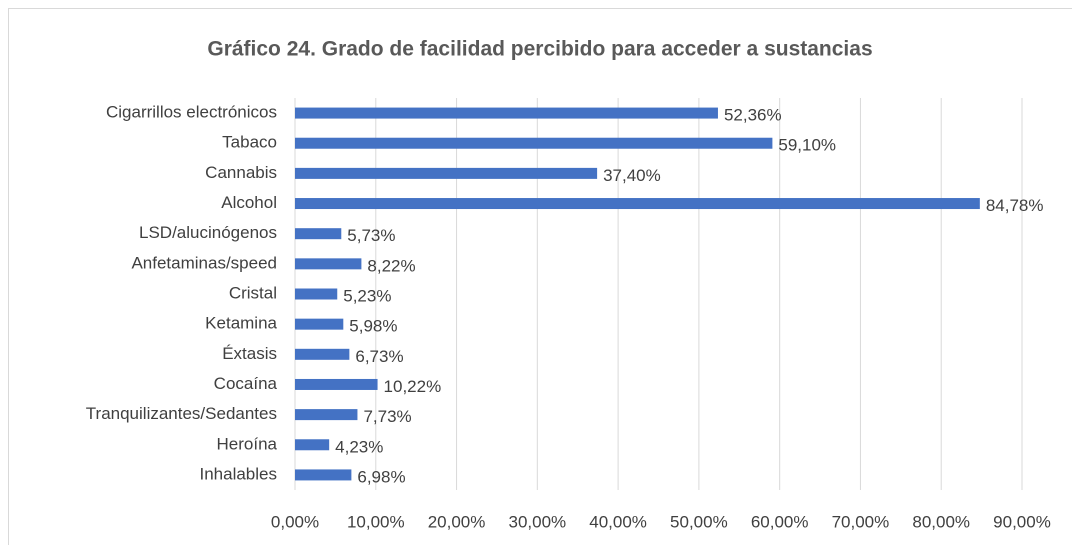 This screenshot has height=545, width=1072. Describe the element at coordinates (537, 521) in the screenshot. I see `x-tick-label: 30,00%` at that location.